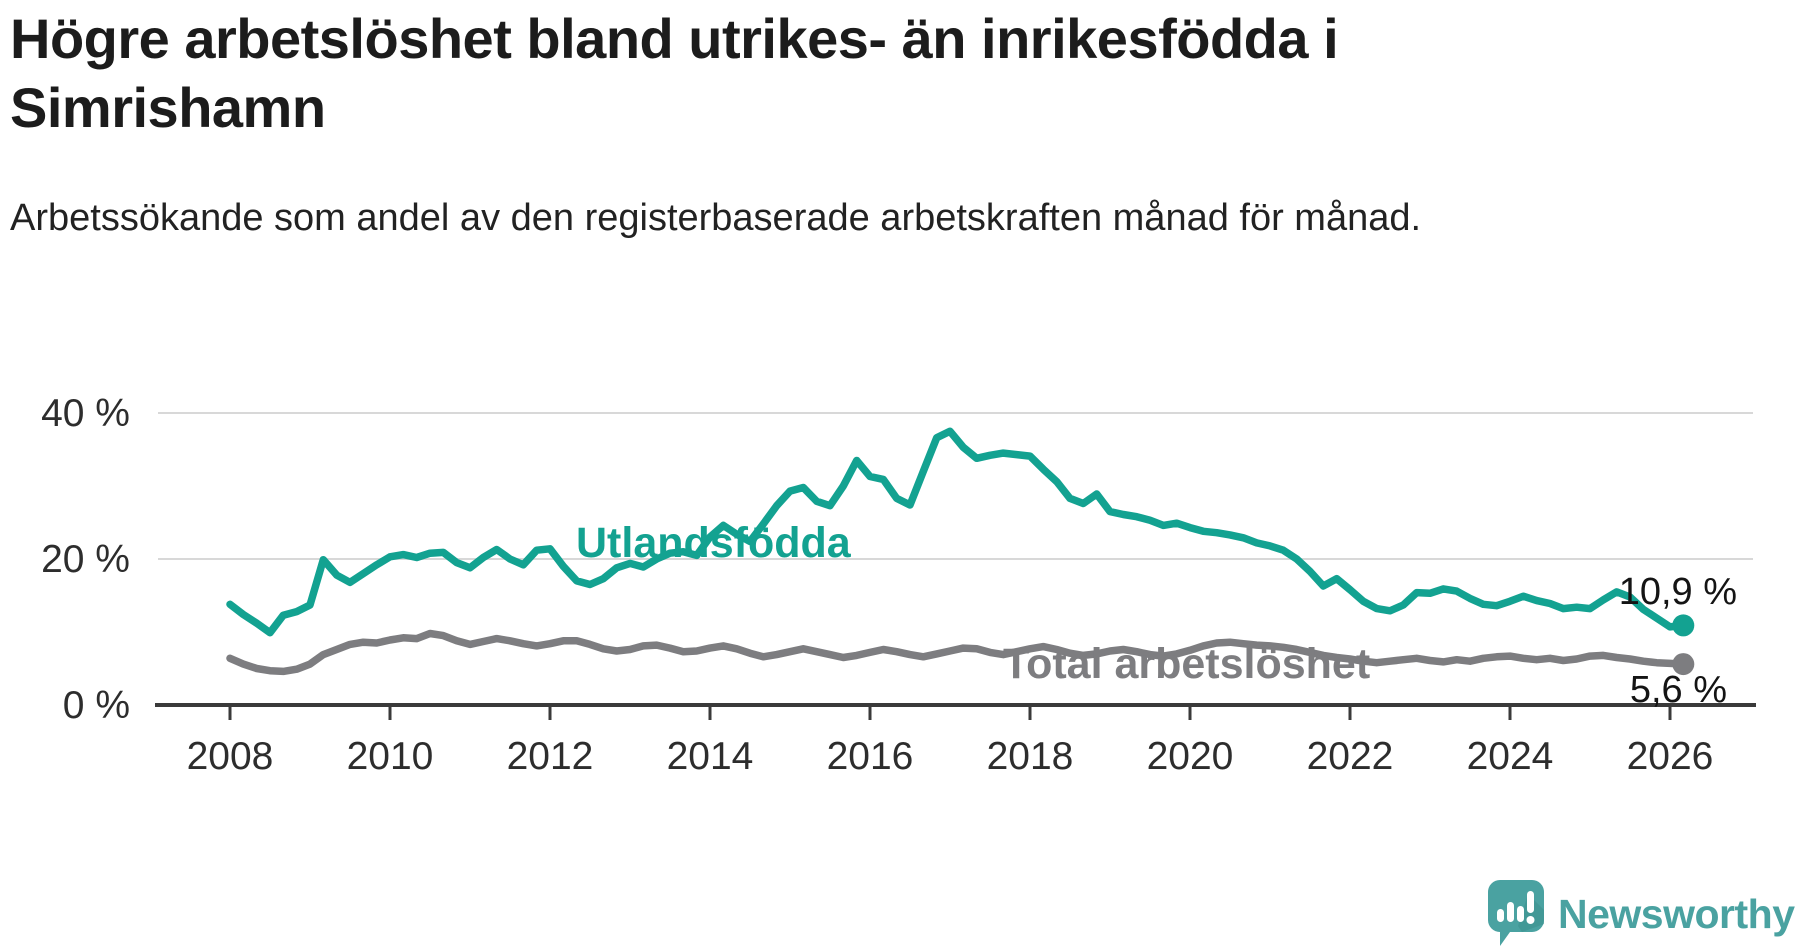  Describe the element at coordinates (1670, 756) in the screenshot. I see `x-tick-label: 2026` at that location.